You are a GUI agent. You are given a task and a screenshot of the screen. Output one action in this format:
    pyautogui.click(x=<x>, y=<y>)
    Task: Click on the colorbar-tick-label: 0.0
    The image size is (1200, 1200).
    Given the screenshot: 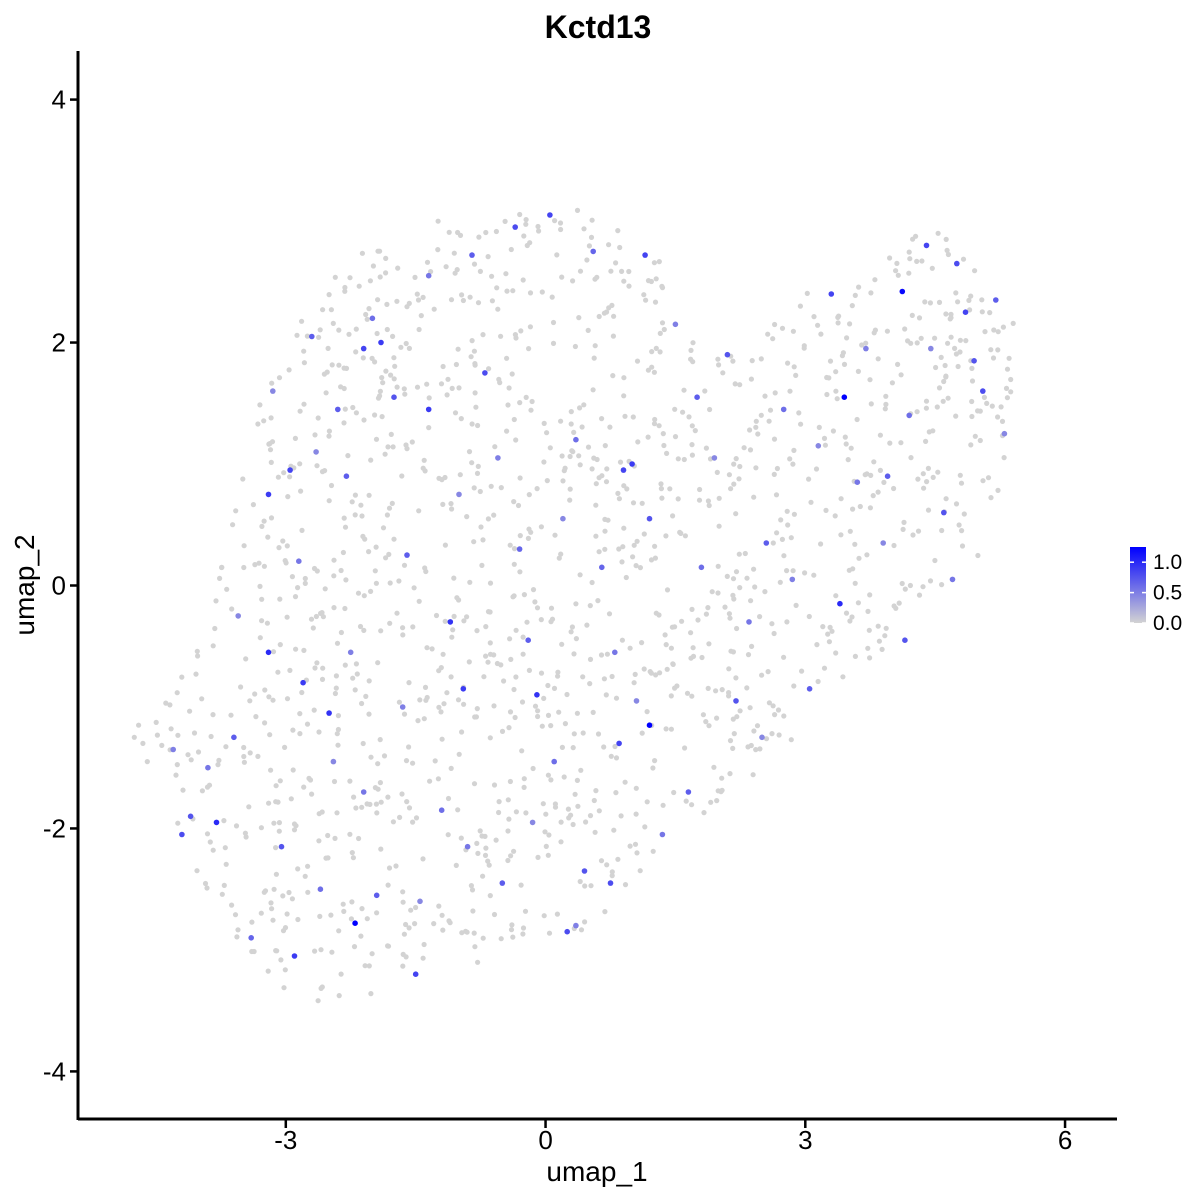 What is the action you would take?
    pyautogui.click(x=1167, y=623)
    